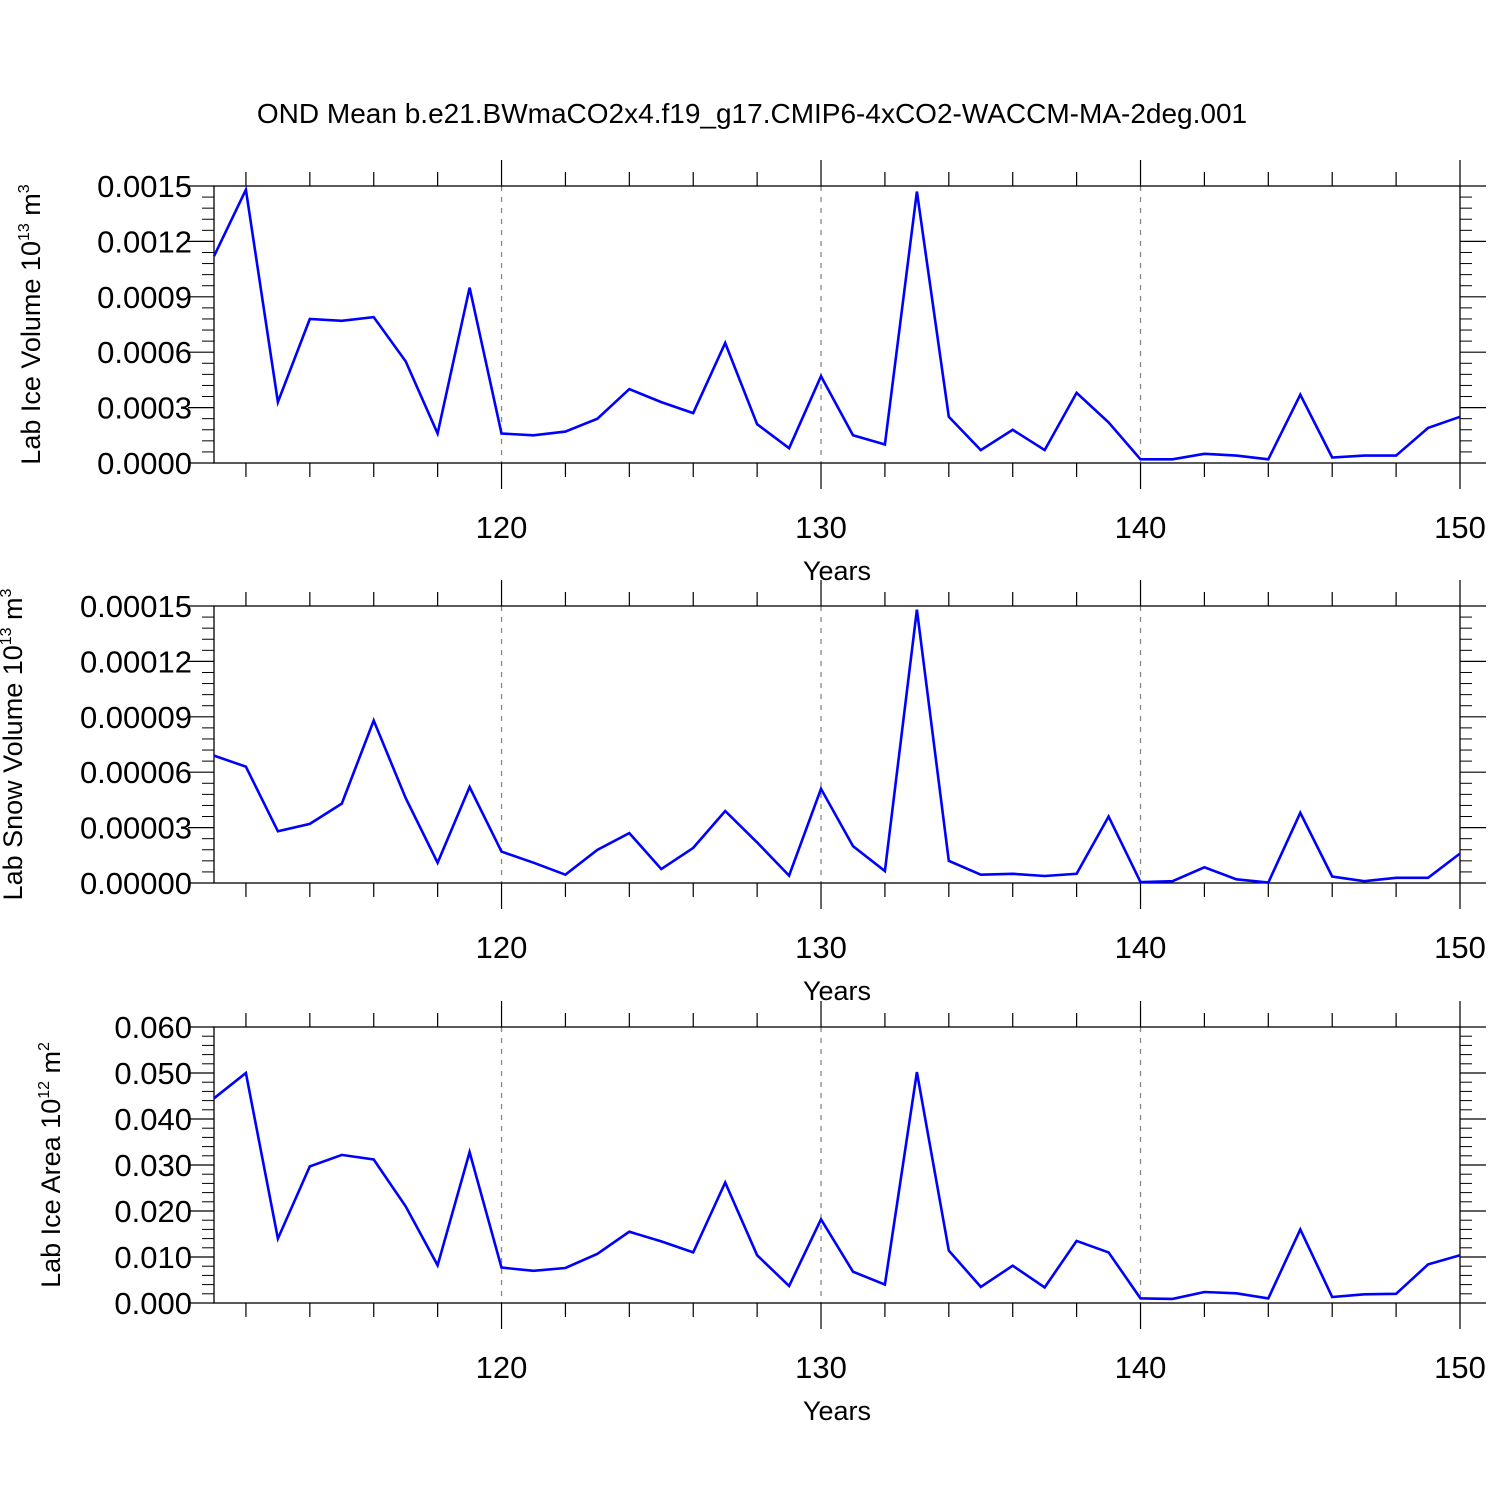  What do you see at coordinates (144, 408) in the screenshot?
I see `y-tick-label: 0.0003` at bounding box center [144, 408].